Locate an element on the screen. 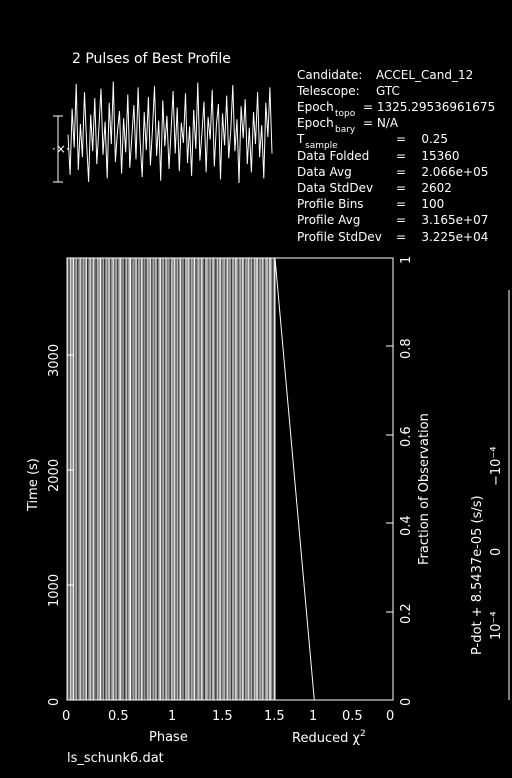 The image size is (512, 778). chi2-line is located at coordinates (294, 479).